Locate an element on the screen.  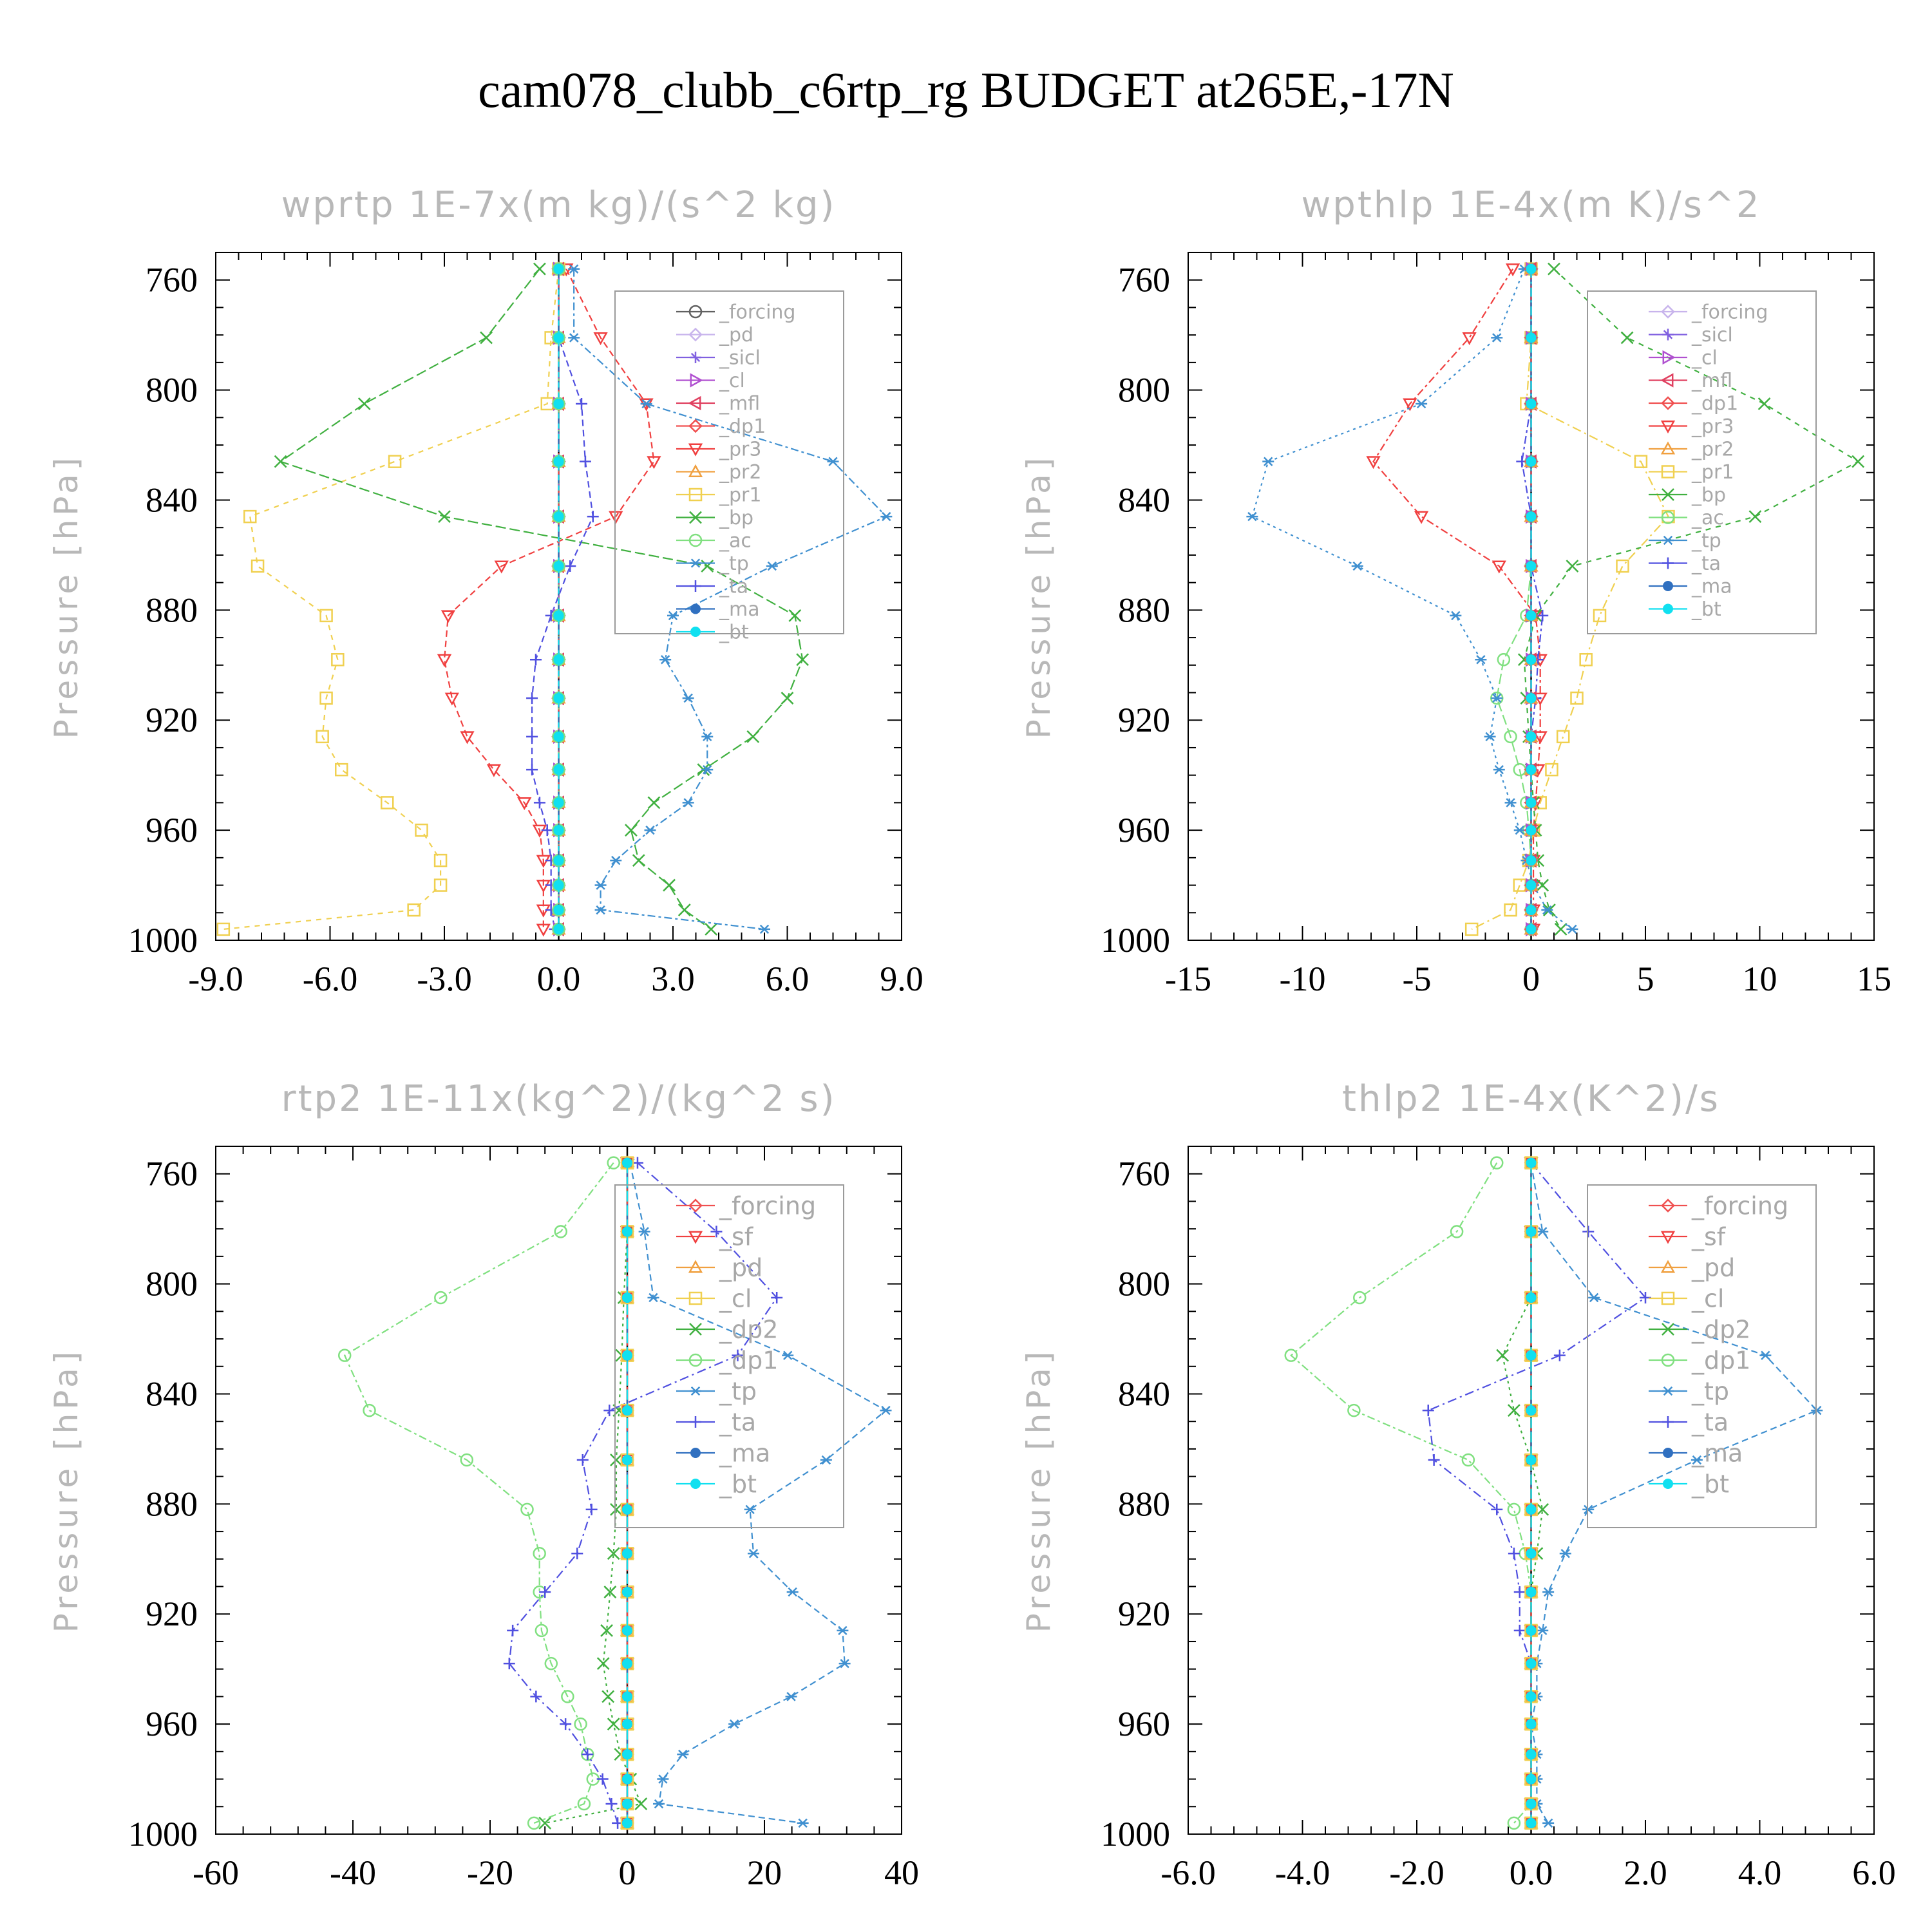
x-tick-label: -15 is located at coordinates (1188, 979).